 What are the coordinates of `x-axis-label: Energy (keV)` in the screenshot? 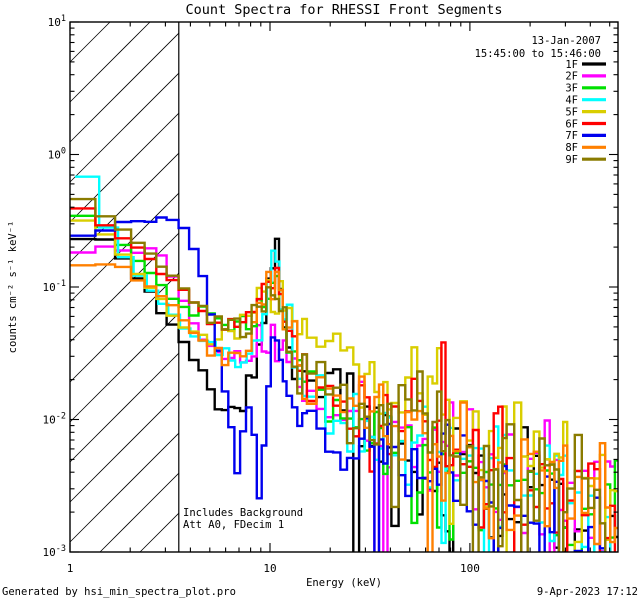 It's located at (344, 583).